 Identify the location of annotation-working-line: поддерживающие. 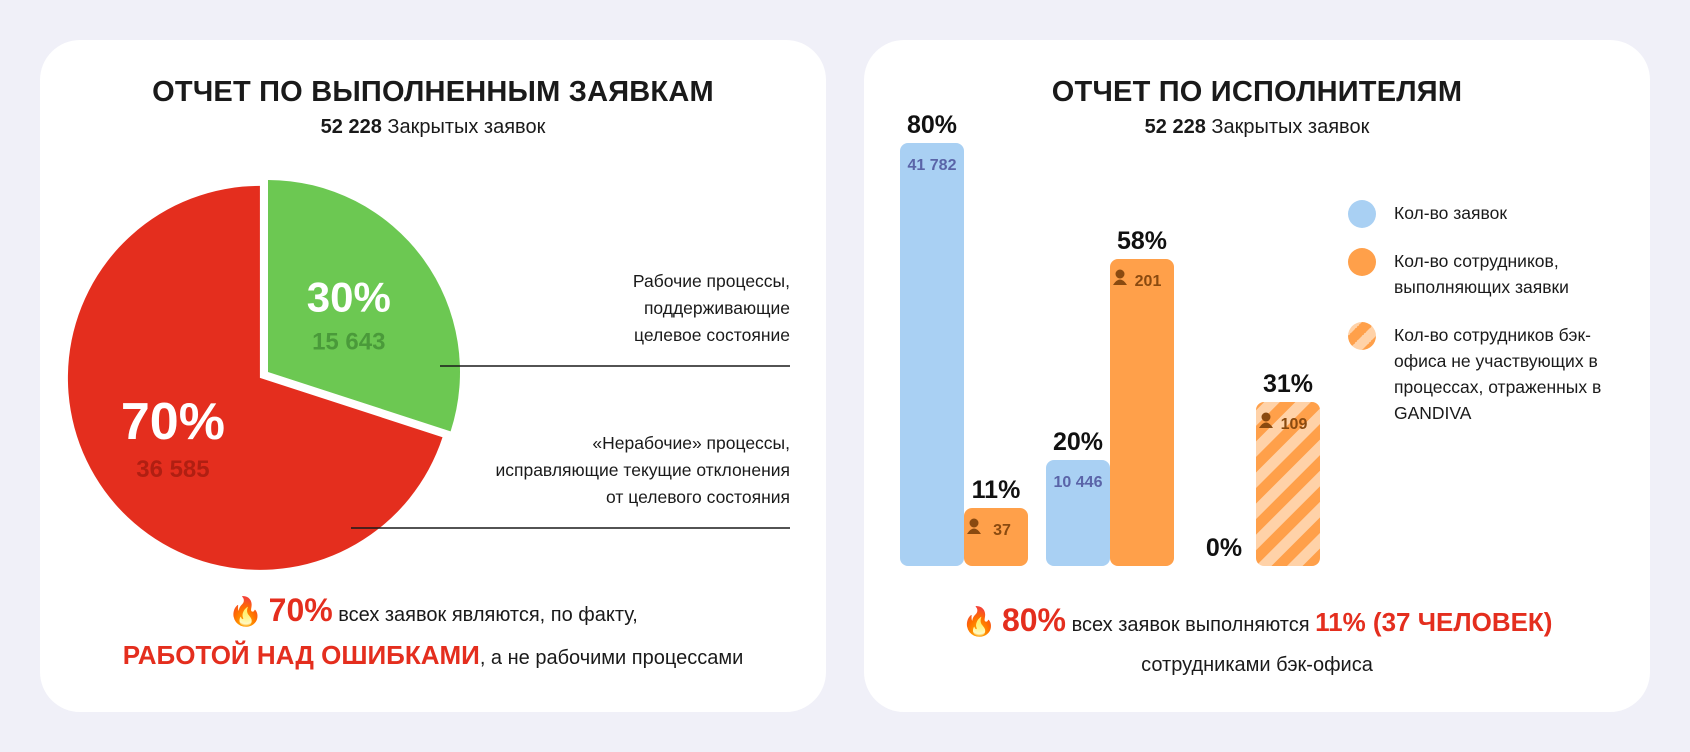
(716, 308).